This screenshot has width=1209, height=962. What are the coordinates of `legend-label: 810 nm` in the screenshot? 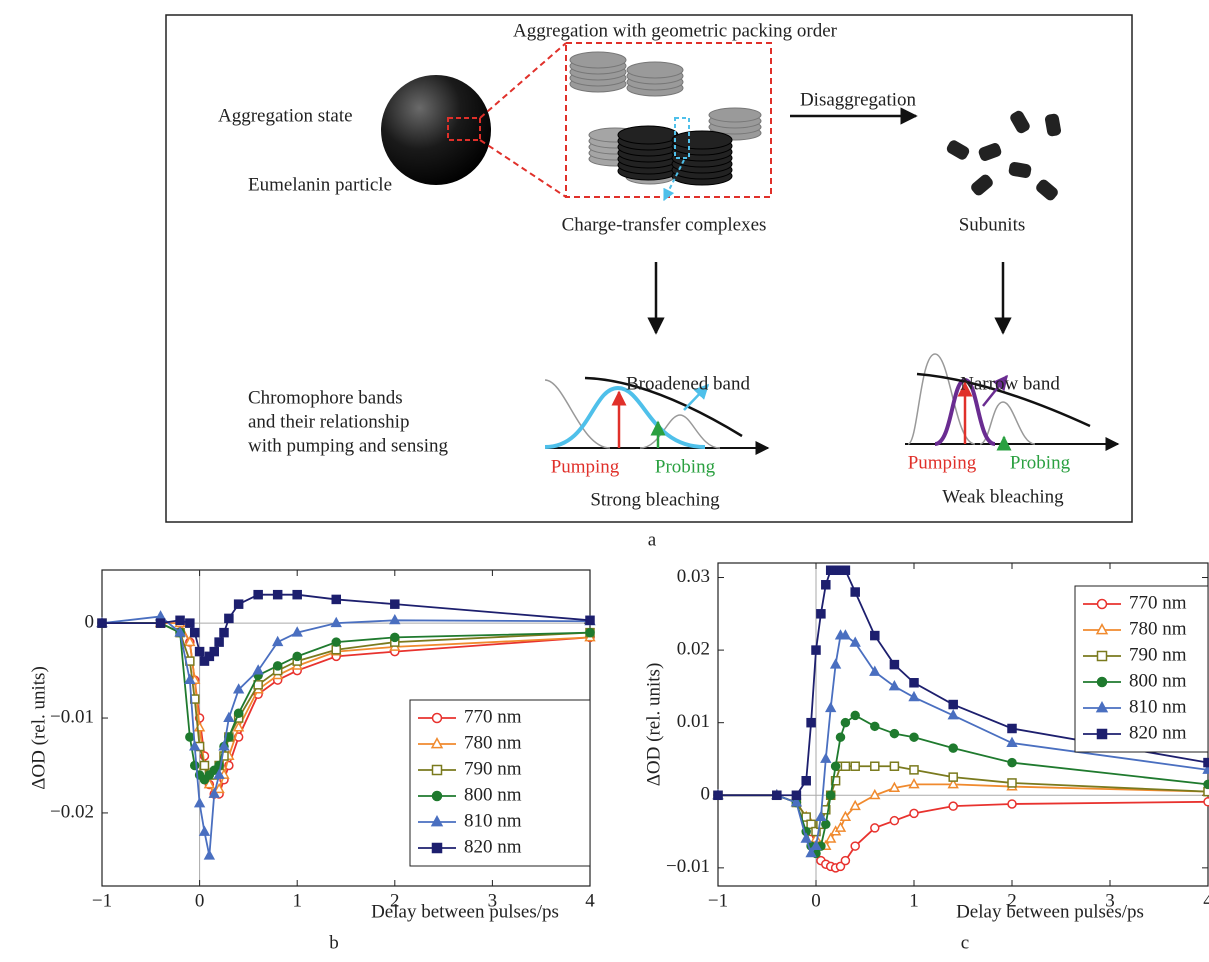 It's located at (493, 820).